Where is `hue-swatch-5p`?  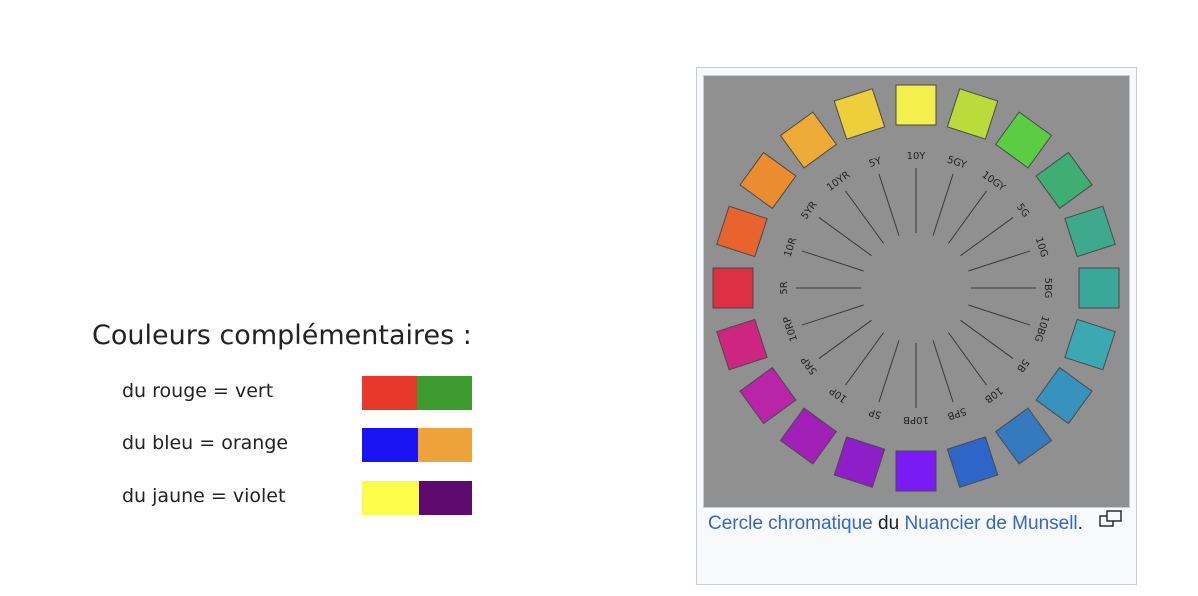
hue-swatch-5p is located at coordinates (859, 462).